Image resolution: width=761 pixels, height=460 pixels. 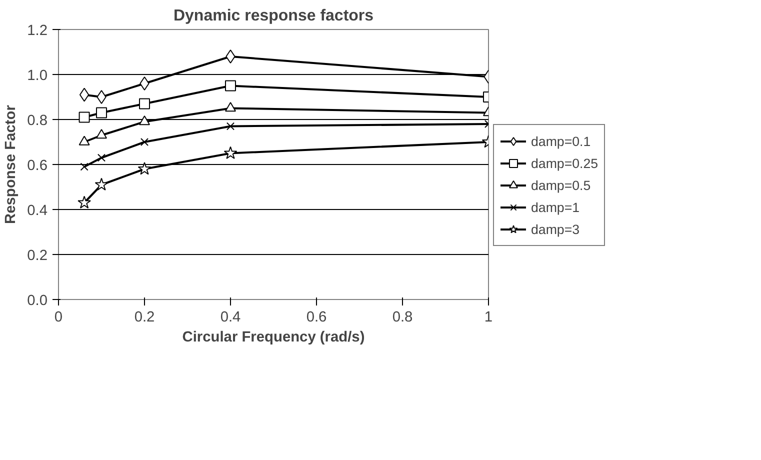 What do you see at coordinates (37, 76) in the screenshot?
I see `y-tick-label: 1.0` at bounding box center [37, 76].